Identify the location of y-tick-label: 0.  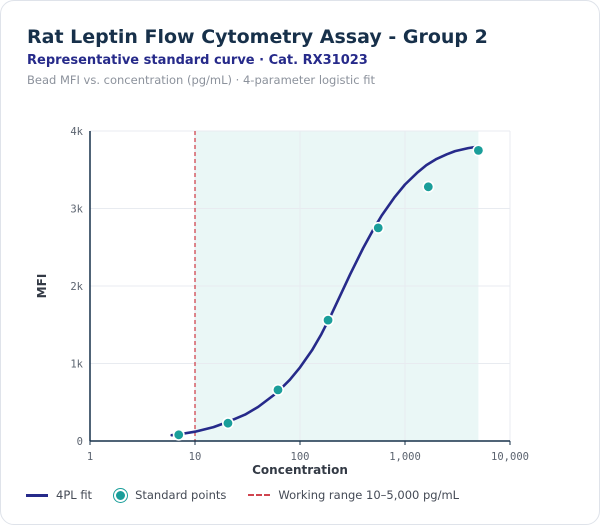
(80, 442).